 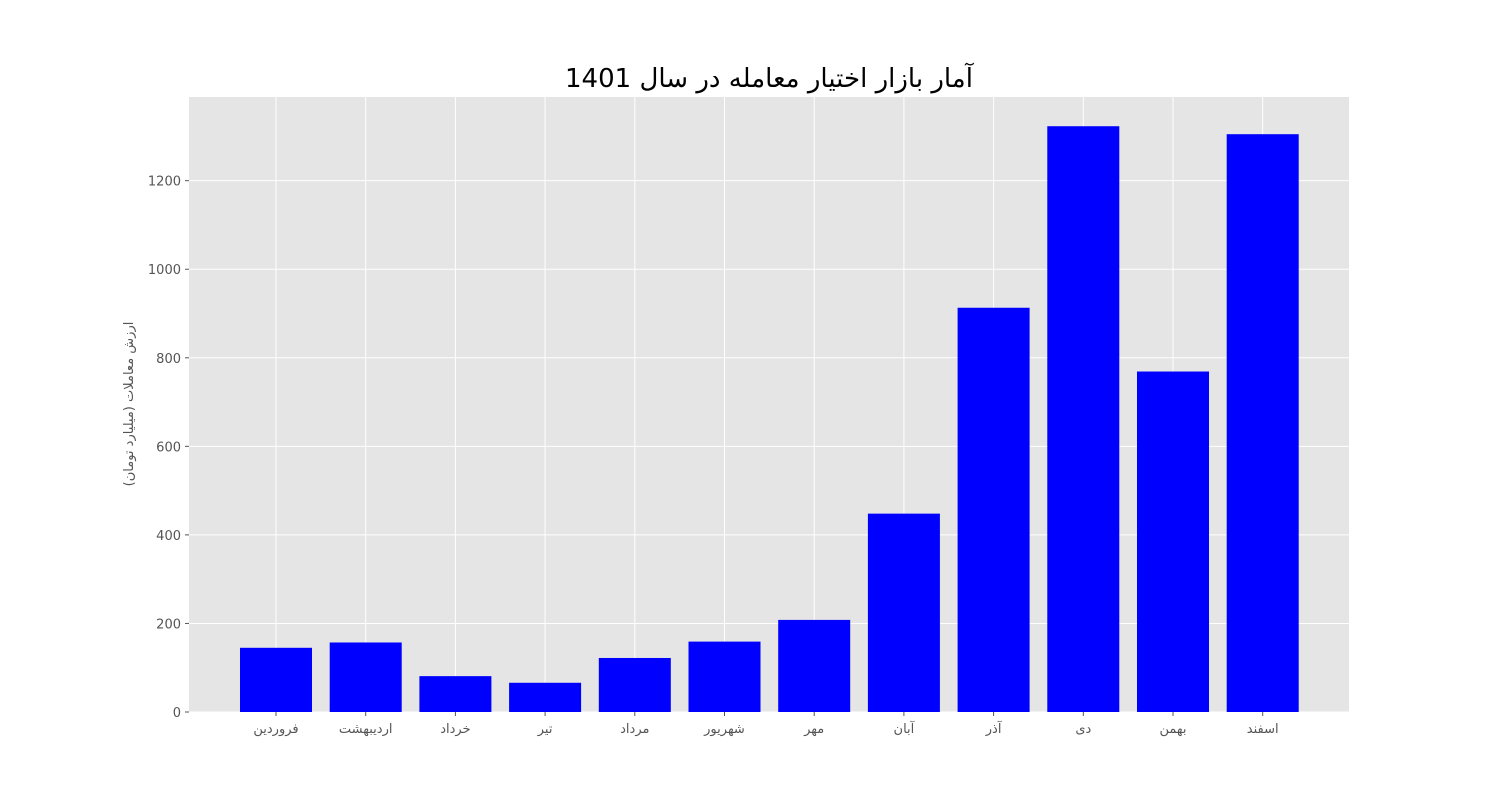 What do you see at coordinates (770, 78) in the screenshot?
I see `chart-title: آمار بازار اختیار معامله در سال 1401` at bounding box center [770, 78].